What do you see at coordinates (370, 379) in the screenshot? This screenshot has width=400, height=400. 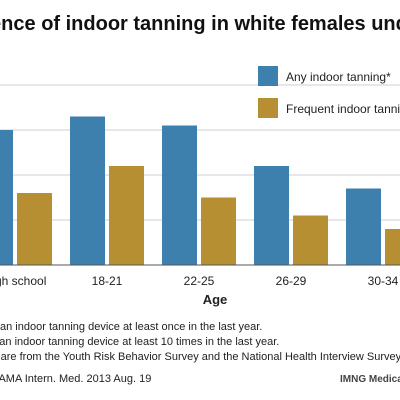 I see `credit-label: IMNG Medical Media` at bounding box center [370, 379].